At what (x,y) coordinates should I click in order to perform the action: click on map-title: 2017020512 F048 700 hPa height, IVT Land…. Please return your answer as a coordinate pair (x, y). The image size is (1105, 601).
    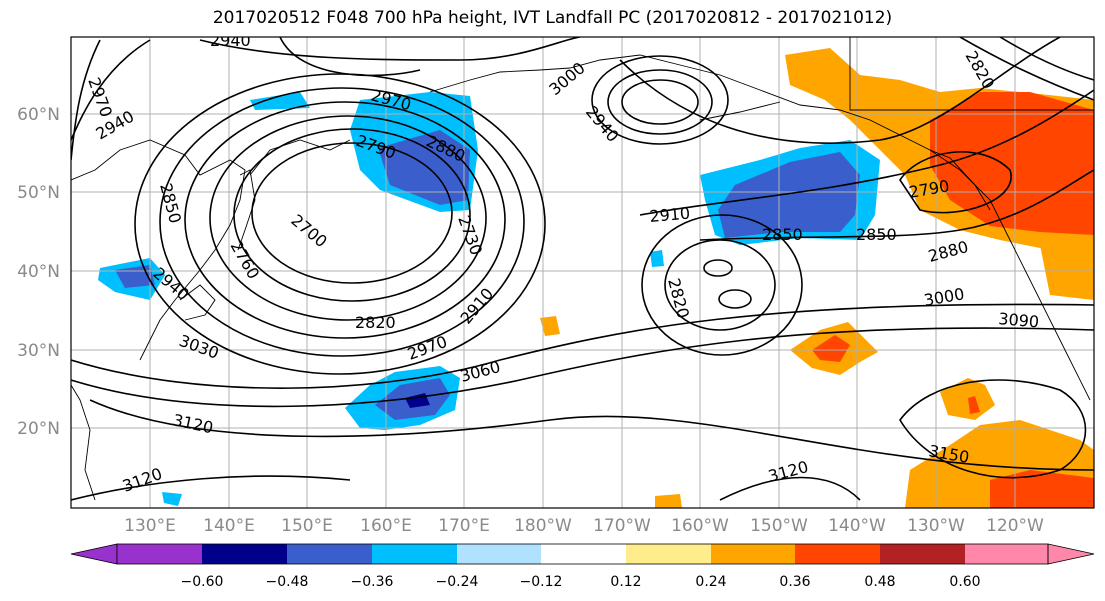
    Looking at the image, I should click on (552, 18).